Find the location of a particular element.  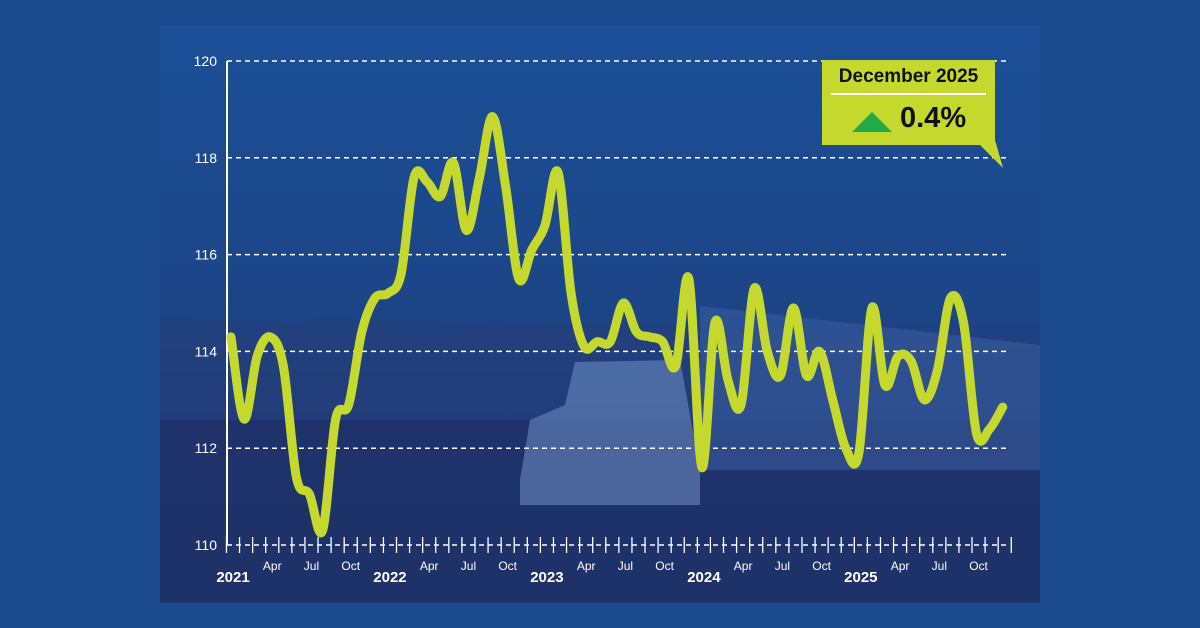

y-tick-label: 112 is located at coordinates (206, 448).